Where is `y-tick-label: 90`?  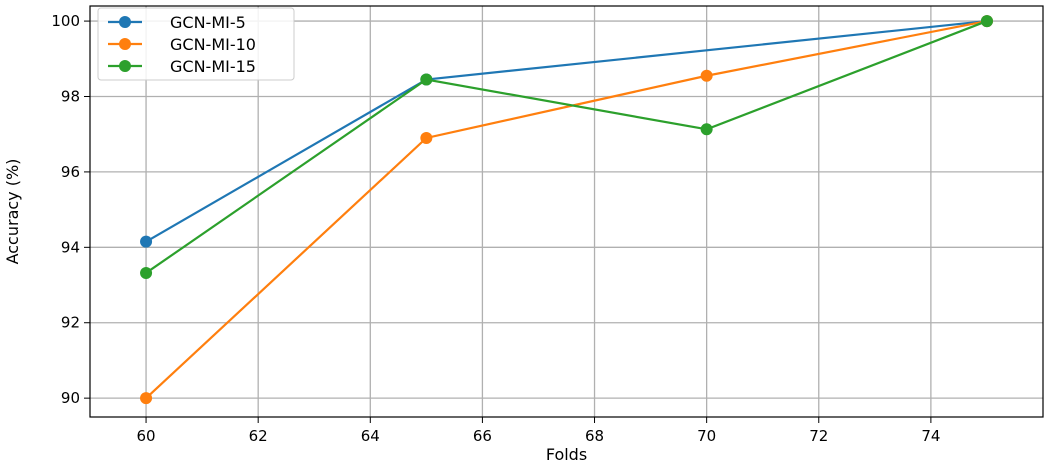
y-tick-label: 90 is located at coordinates (70, 398).